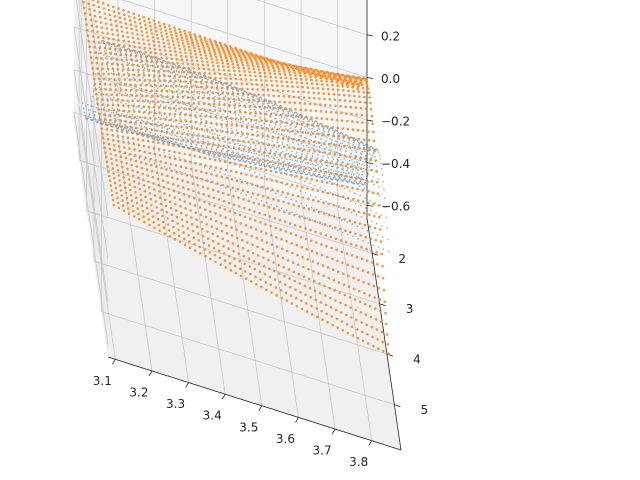 The image size is (640, 480). What do you see at coordinates (322, 451) in the screenshot?
I see `x-tick-label: 3.7` at bounding box center [322, 451].